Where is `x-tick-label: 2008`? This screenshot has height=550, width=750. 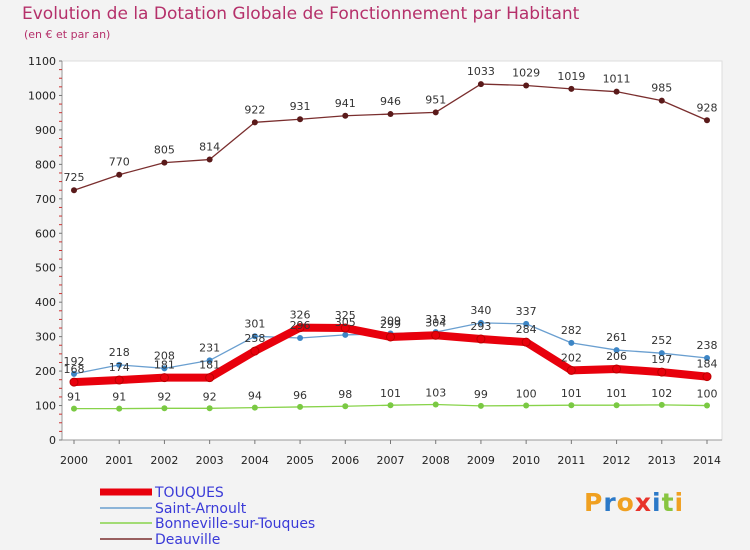 x-tick-label: 2008 is located at coordinates (436, 460).